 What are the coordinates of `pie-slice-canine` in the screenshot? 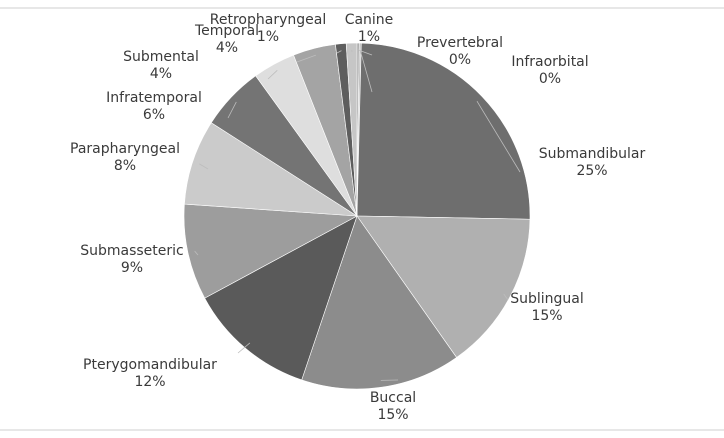 It's located at (351, 129).